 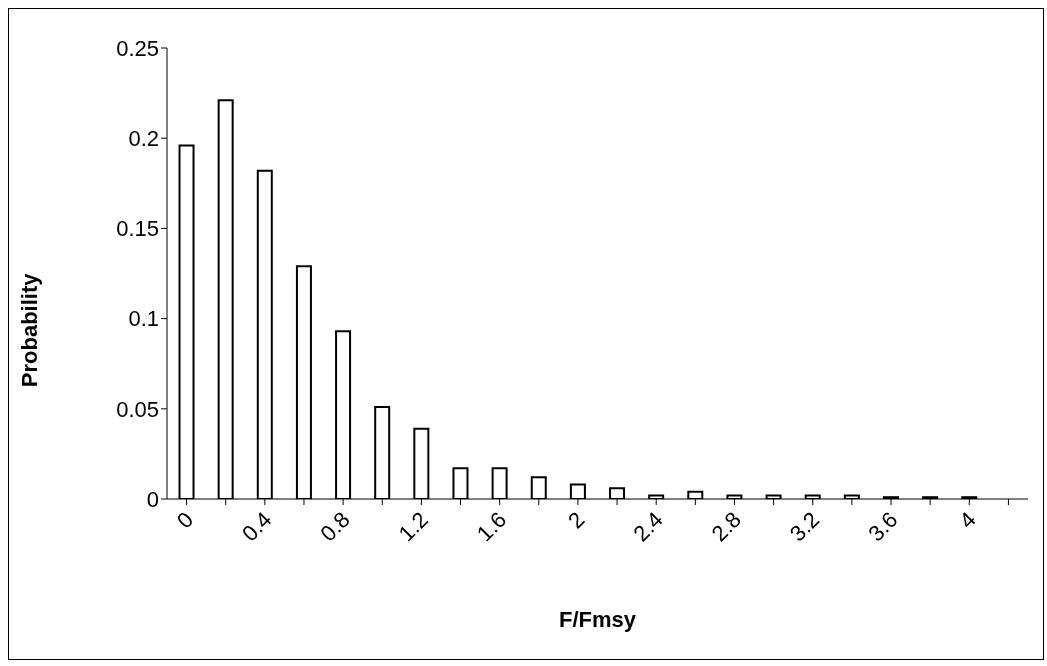 I want to click on x-tick-label: 3.6, so click(x=883, y=526).